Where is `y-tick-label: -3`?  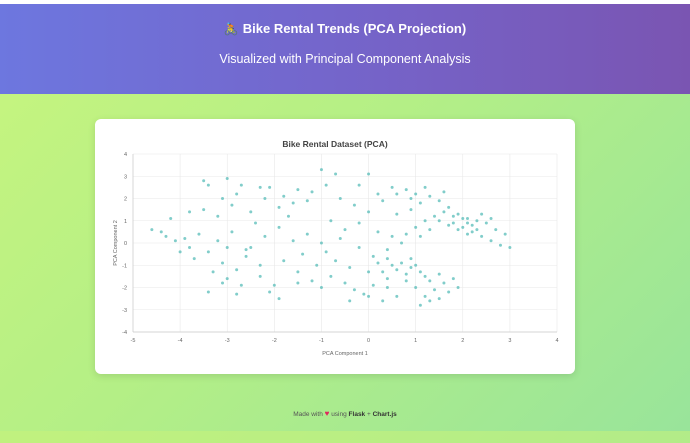 y-tick-label: -3 is located at coordinates (124, 311).